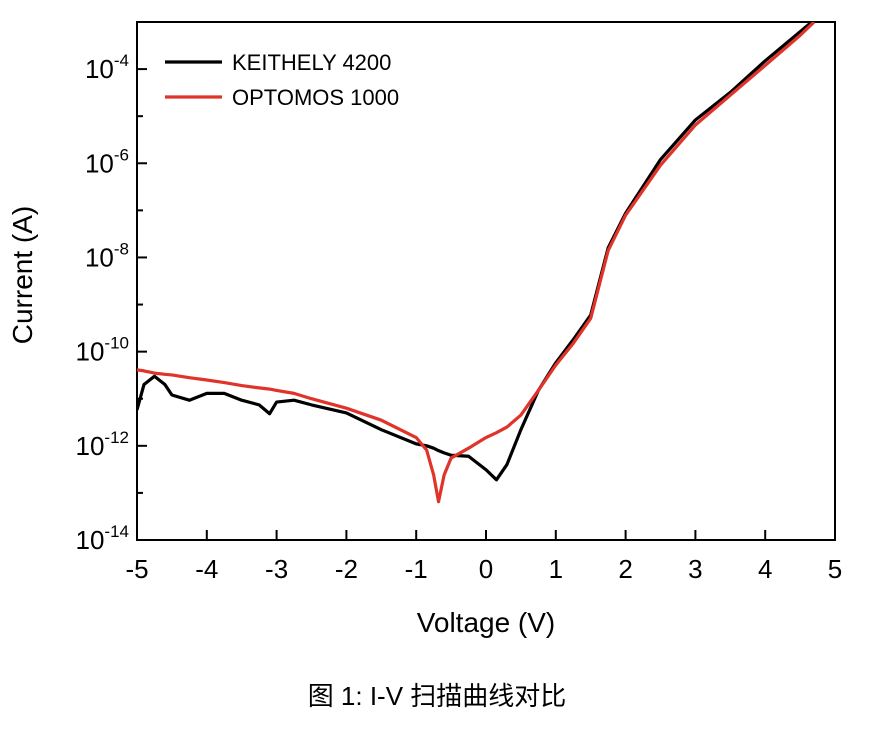  I want to click on x-tick-label: -2, so click(346, 569).